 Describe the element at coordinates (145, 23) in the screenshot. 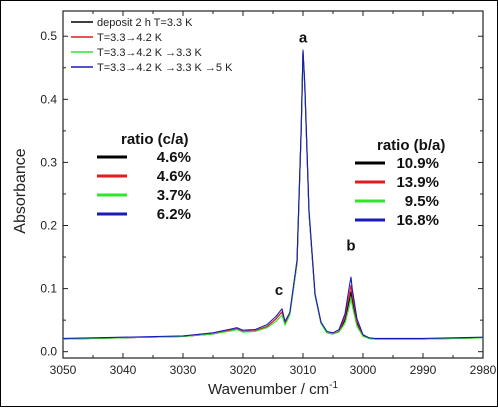

I see `legend-entry-1: deposit 2 h T=3.3 K` at that location.